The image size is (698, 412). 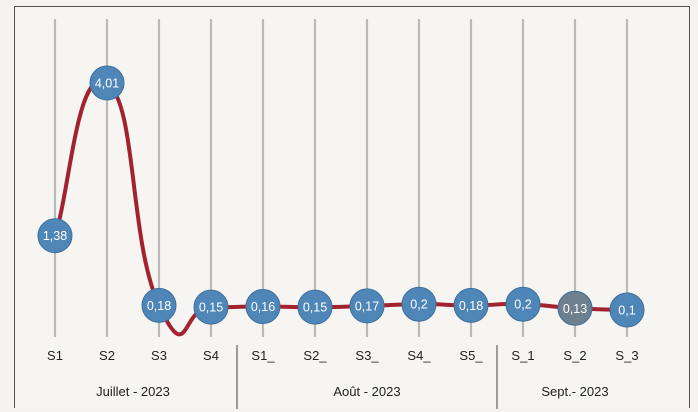 What do you see at coordinates (263, 355) in the screenshot?
I see `x-tick-label: S1_` at bounding box center [263, 355].